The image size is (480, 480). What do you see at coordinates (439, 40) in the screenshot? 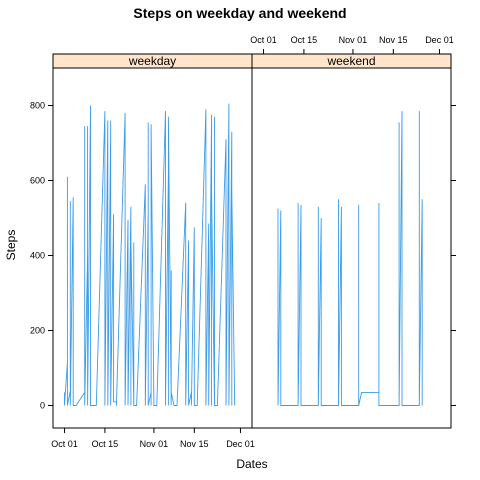
I see `x-tick-label-top: Dec 01` at bounding box center [439, 40].